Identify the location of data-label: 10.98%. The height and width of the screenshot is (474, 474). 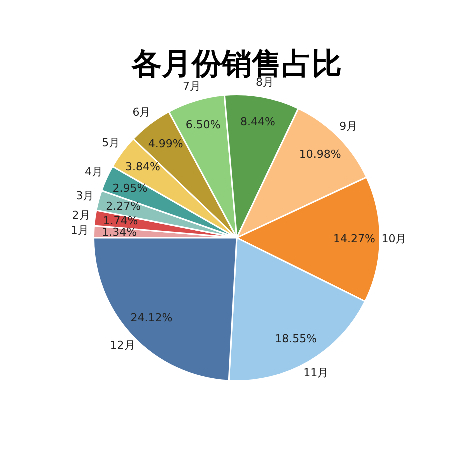
(320, 155).